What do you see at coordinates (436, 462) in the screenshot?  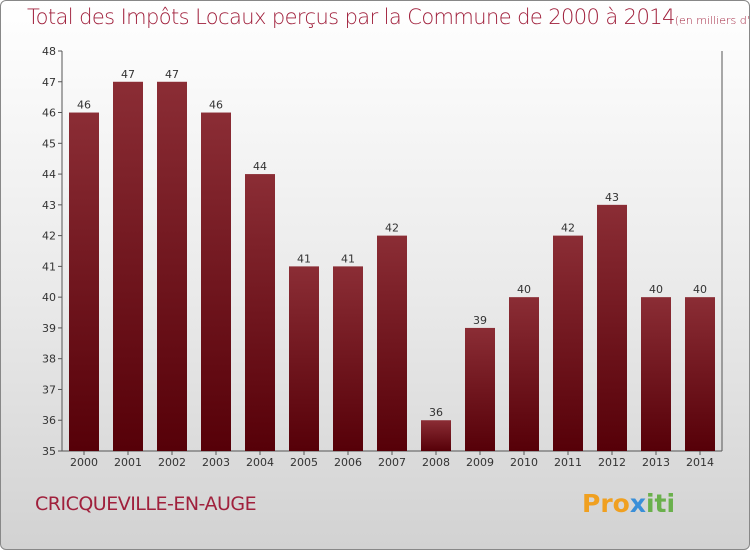 I see `x-tick-label: 2008` at bounding box center [436, 462].